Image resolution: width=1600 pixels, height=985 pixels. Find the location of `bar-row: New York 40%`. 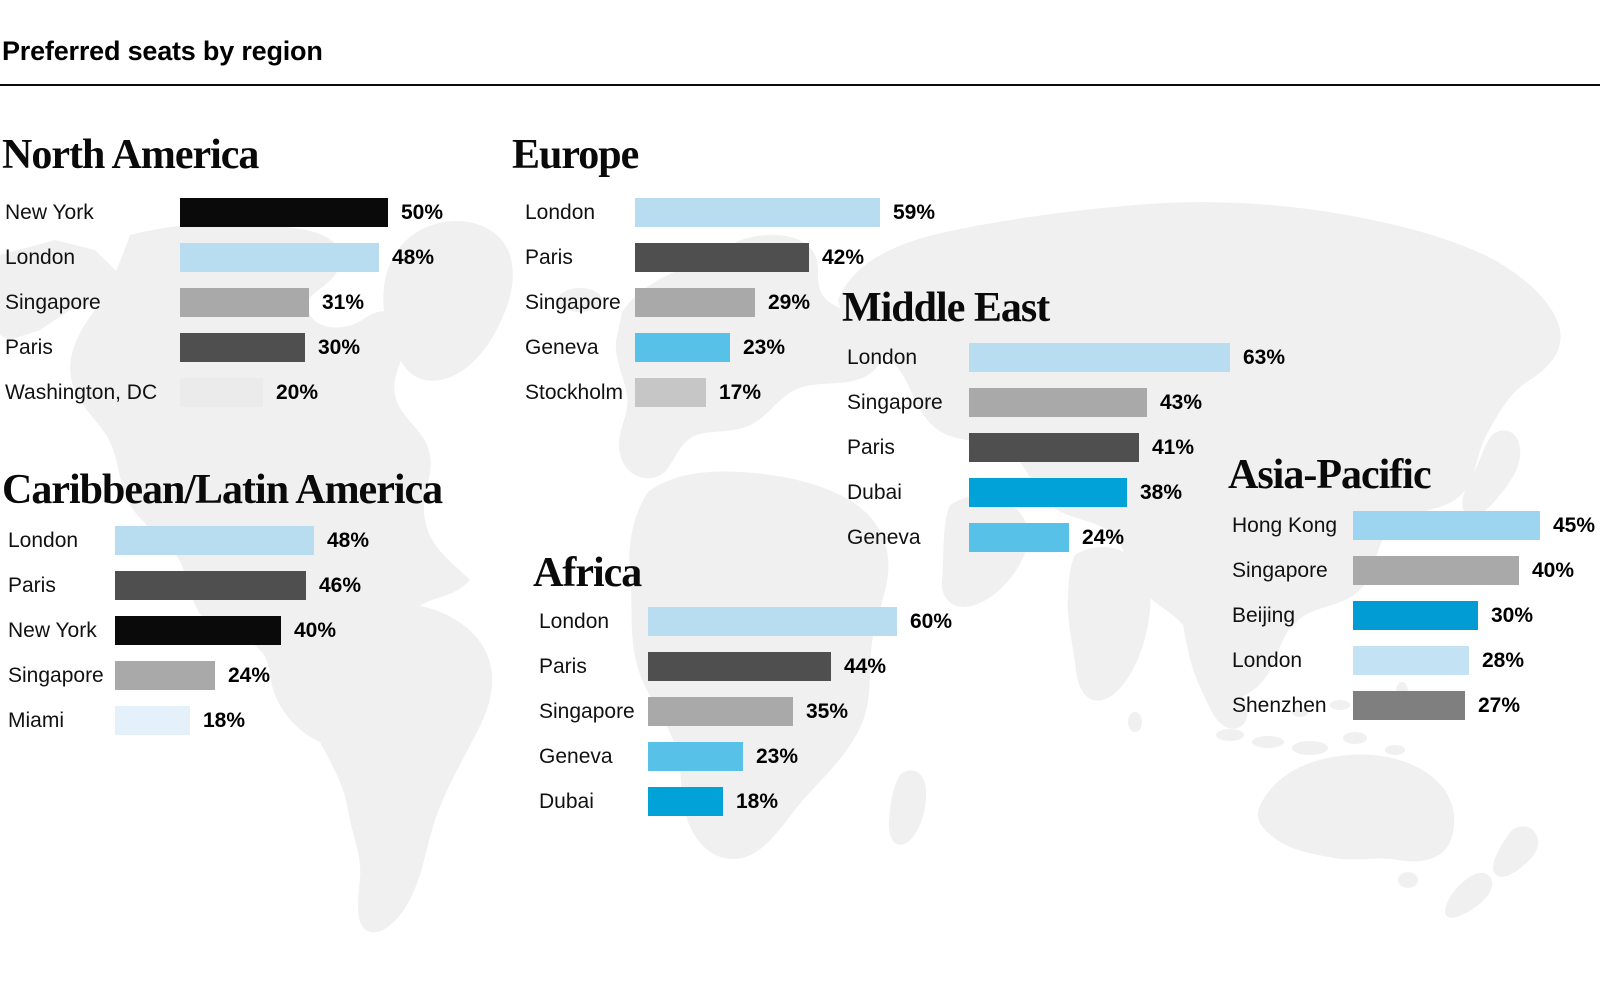

bar-row: New York 40% is located at coordinates (188, 630).